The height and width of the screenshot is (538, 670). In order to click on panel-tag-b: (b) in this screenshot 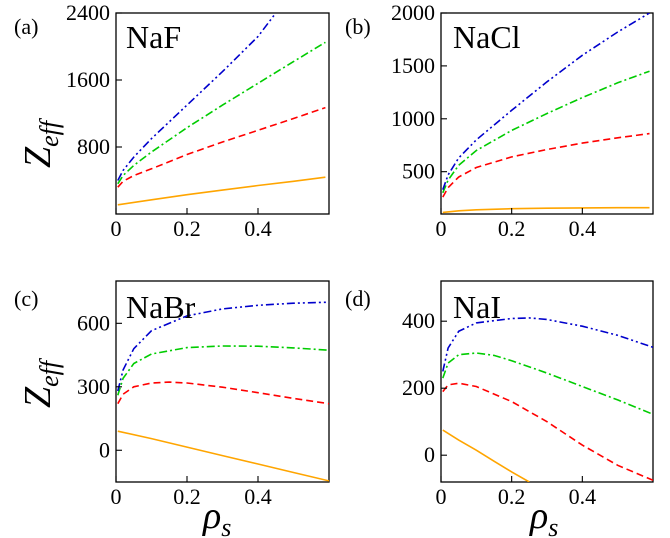, I will do `click(358, 26)`.